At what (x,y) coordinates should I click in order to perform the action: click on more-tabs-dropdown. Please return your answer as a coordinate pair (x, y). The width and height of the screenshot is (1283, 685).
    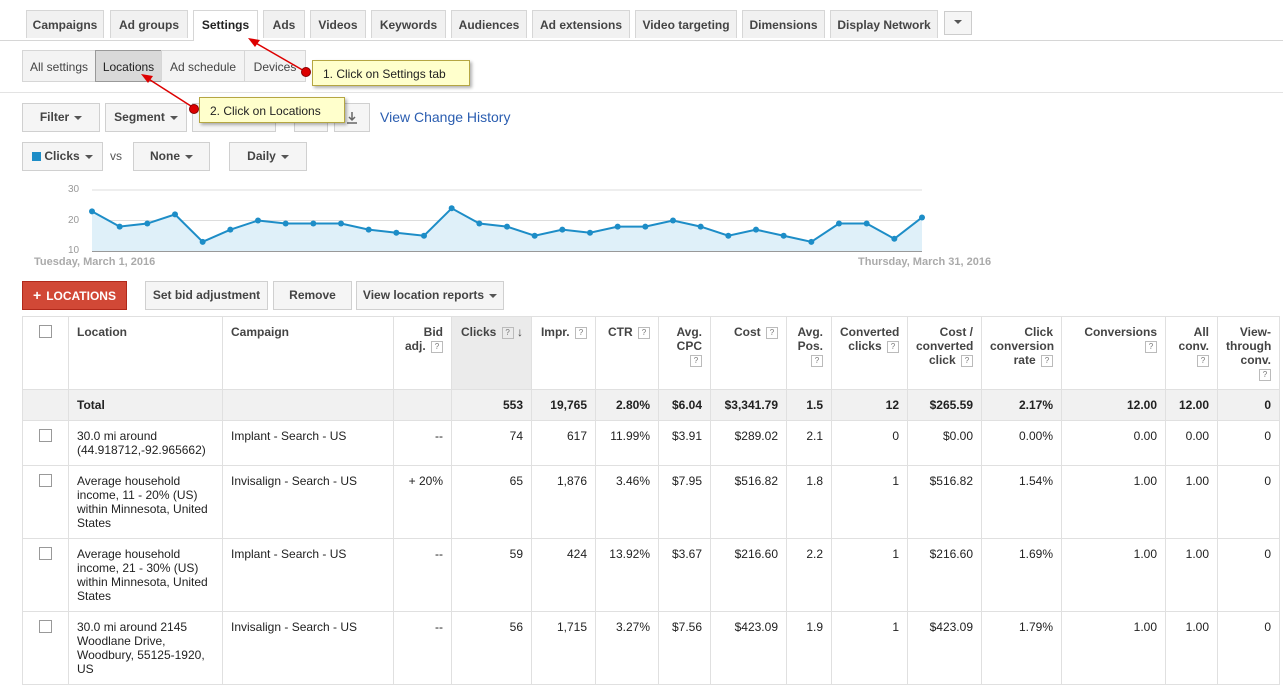
    Looking at the image, I should click on (958, 23).